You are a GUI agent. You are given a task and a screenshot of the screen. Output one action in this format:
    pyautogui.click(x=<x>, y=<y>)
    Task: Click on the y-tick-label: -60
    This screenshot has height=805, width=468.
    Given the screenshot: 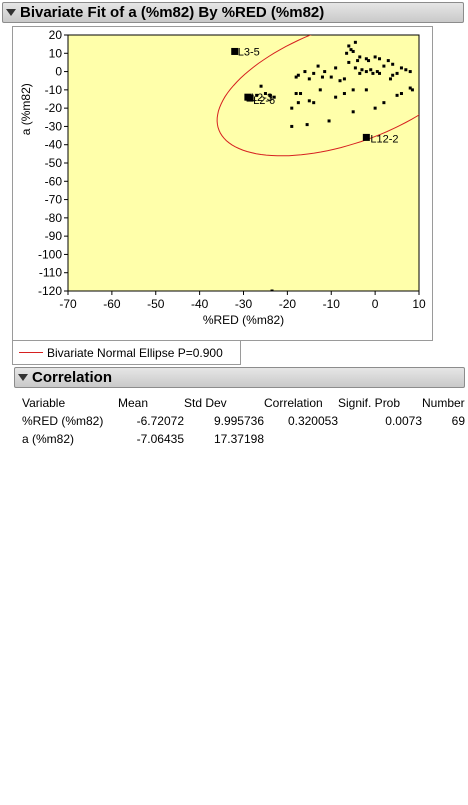 What is the action you would take?
    pyautogui.click(x=54, y=181)
    